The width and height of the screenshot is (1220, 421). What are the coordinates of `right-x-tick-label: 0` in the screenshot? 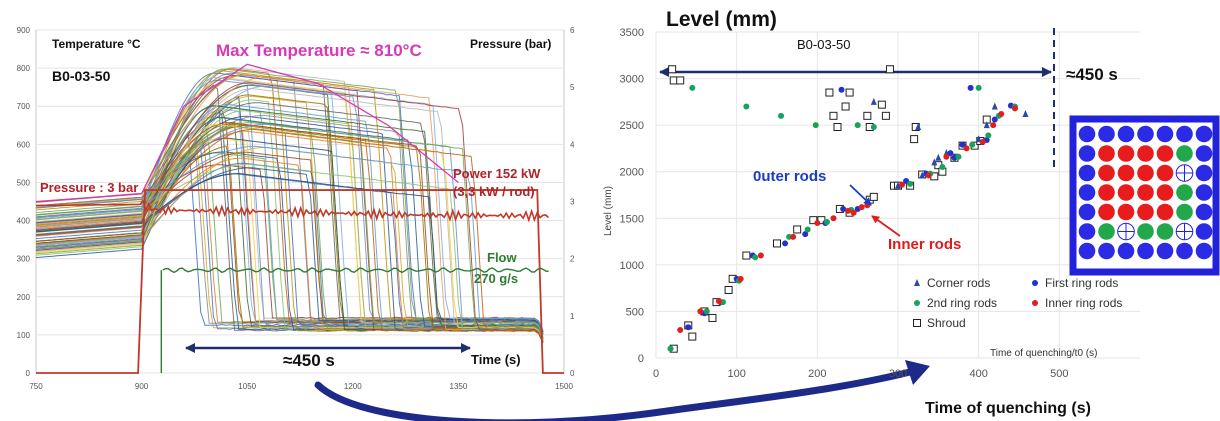 It's located at (656, 374).